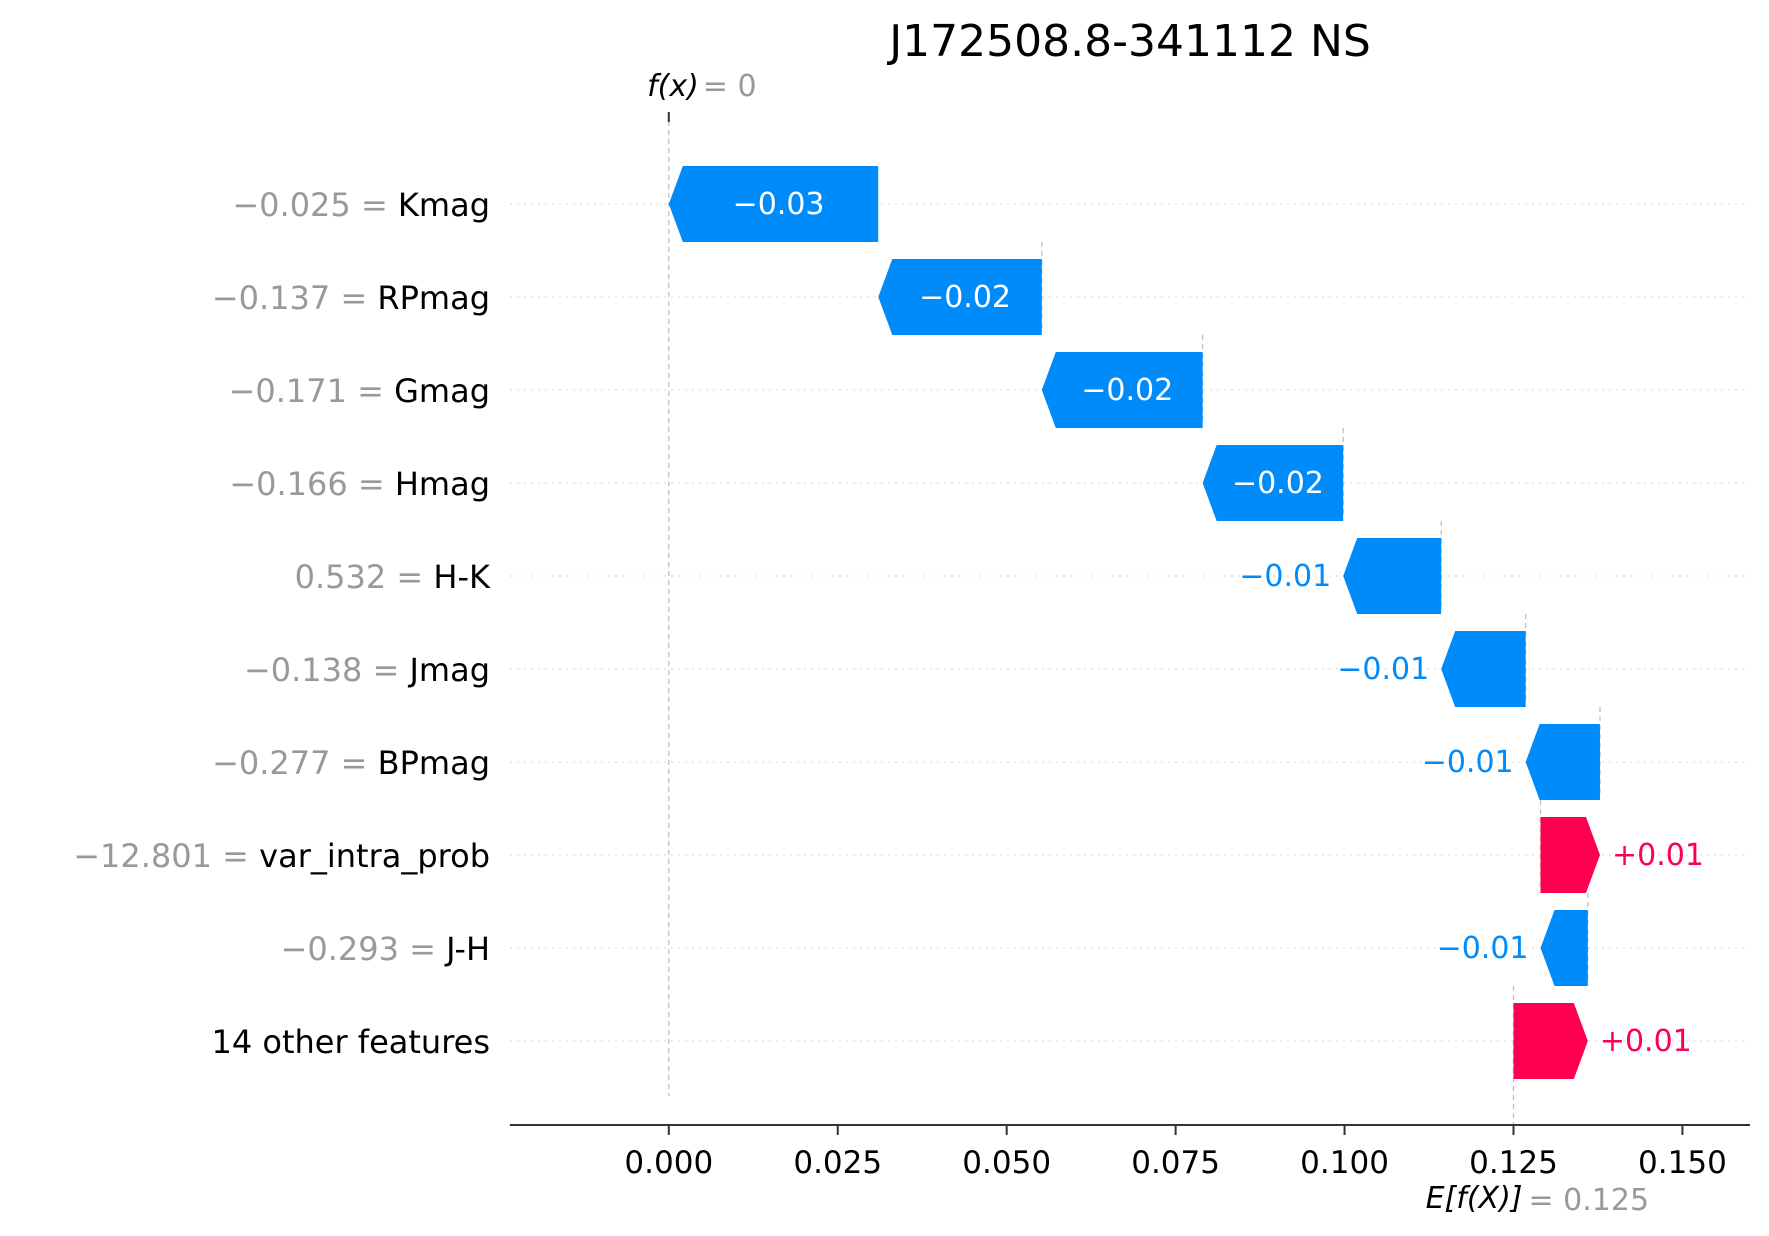 This screenshot has height=1236, width=1769. Describe the element at coordinates (702, 95) in the screenshot. I see `fx-annotation: f(x) = 0` at that location.